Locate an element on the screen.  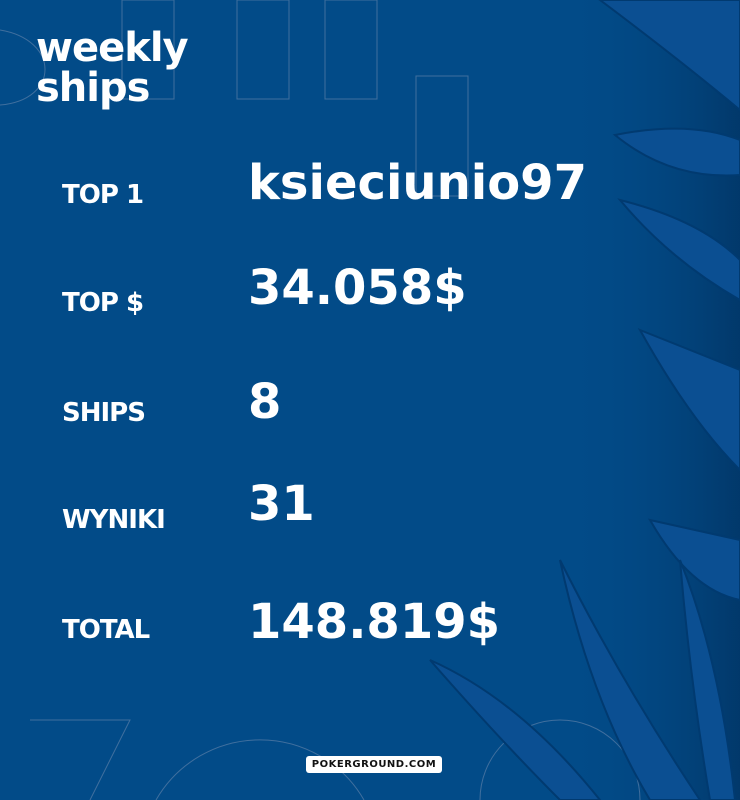
title-line-2: ships is located at coordinates (93, 88).